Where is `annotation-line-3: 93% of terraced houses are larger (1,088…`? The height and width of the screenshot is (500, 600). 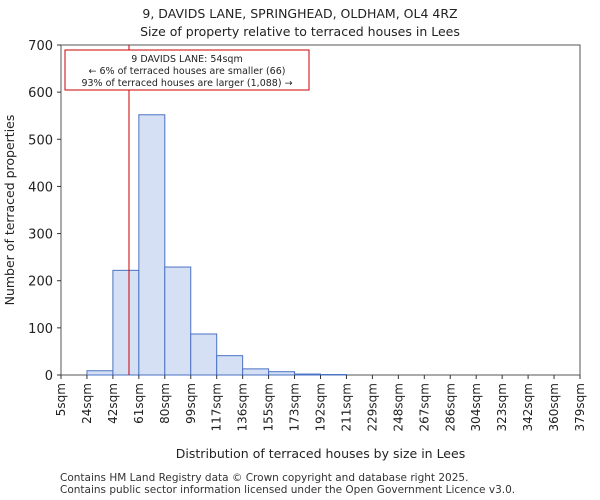
annotation-line-3: 93% of terraced houses are larger (1,088… is located at coordinates (186, 83).